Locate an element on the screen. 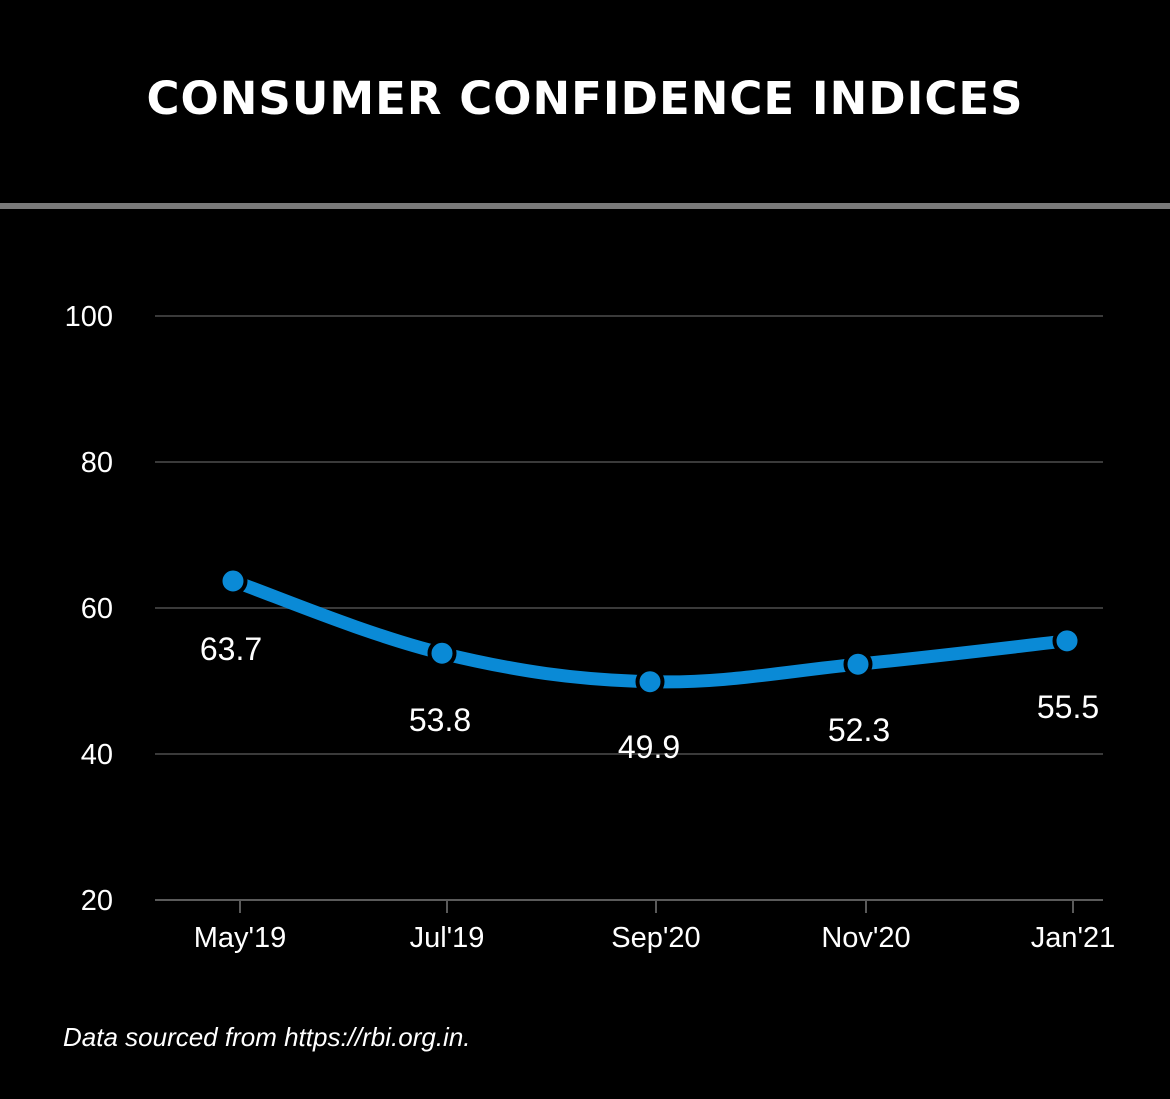 The height and width of the screenshot is (1099, 1170). chart-title: CONSUMER CONFIDENCE INDICES is located at coordinates (585, 98).